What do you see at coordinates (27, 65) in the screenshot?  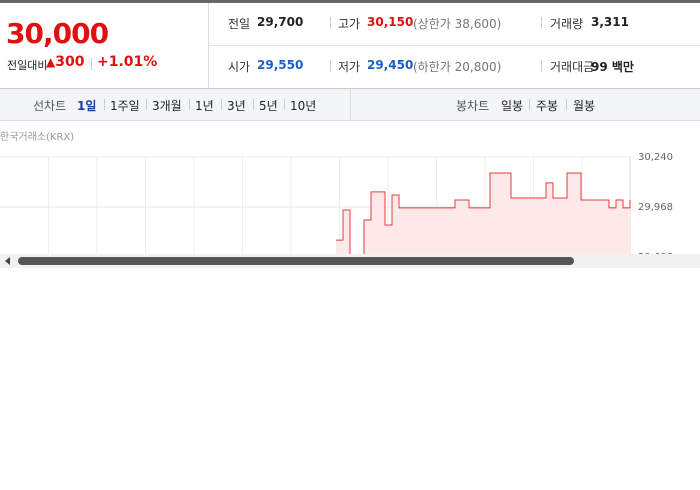 I see `change-label: 전일대비` at bounding box center [27, 65].